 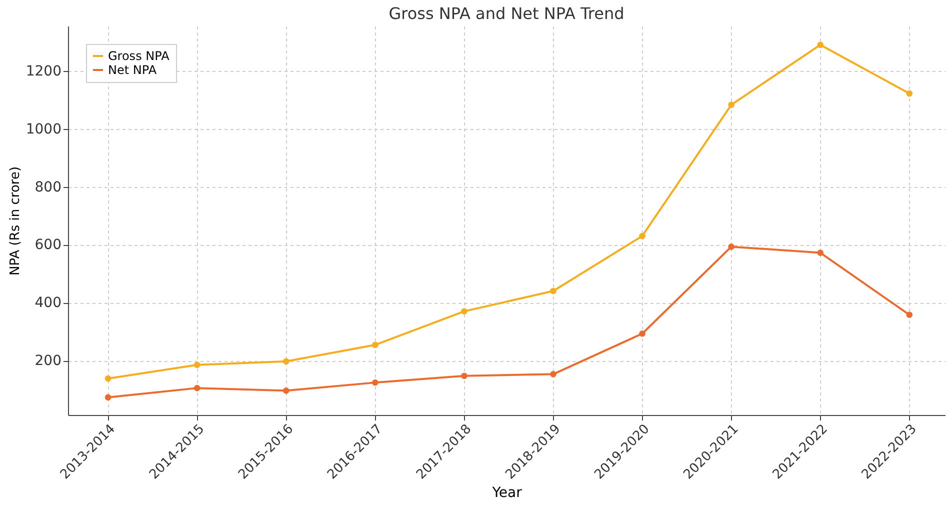 I want to click on legend-label: Gross NPA, so click(x=139, y=56).